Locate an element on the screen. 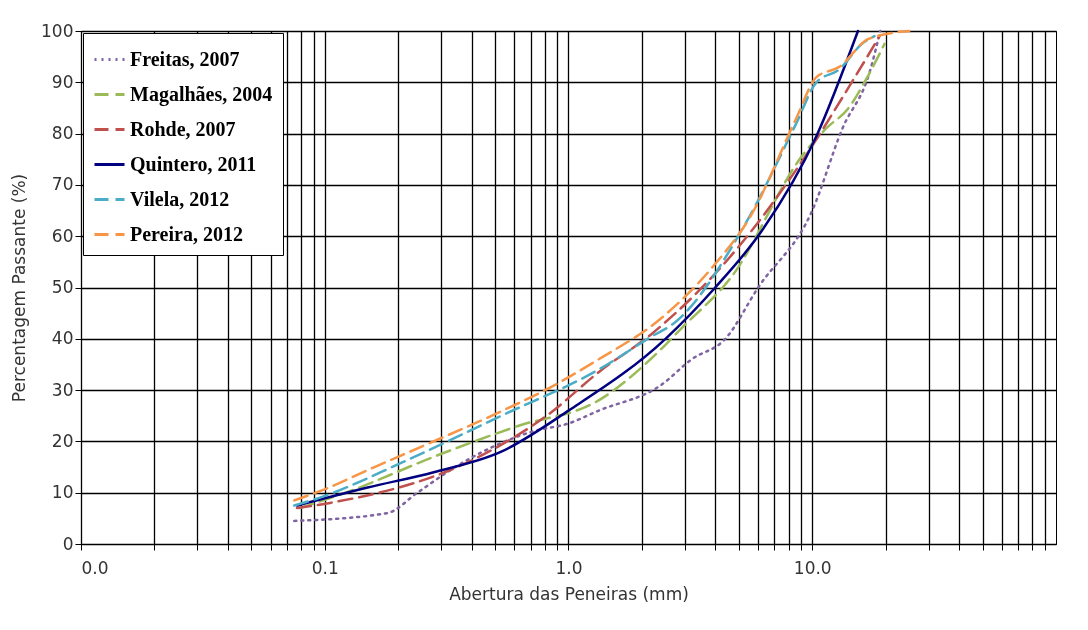 This screenshot has width=1088, height=630. legend-label: Vilela, 2012 is located at coordinates (180, 198).